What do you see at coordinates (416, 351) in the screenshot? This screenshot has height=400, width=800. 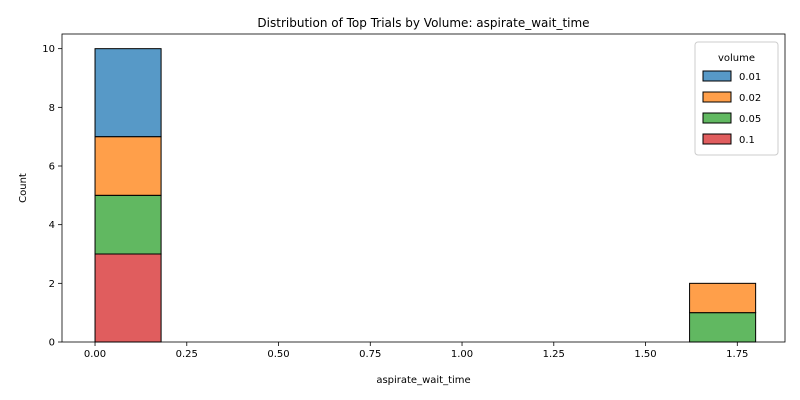 I see `x-ticks: 0.00 0.25 0.50 0.75 1.00 1.25 1.50 1.75` at bounding box center [416, 351].